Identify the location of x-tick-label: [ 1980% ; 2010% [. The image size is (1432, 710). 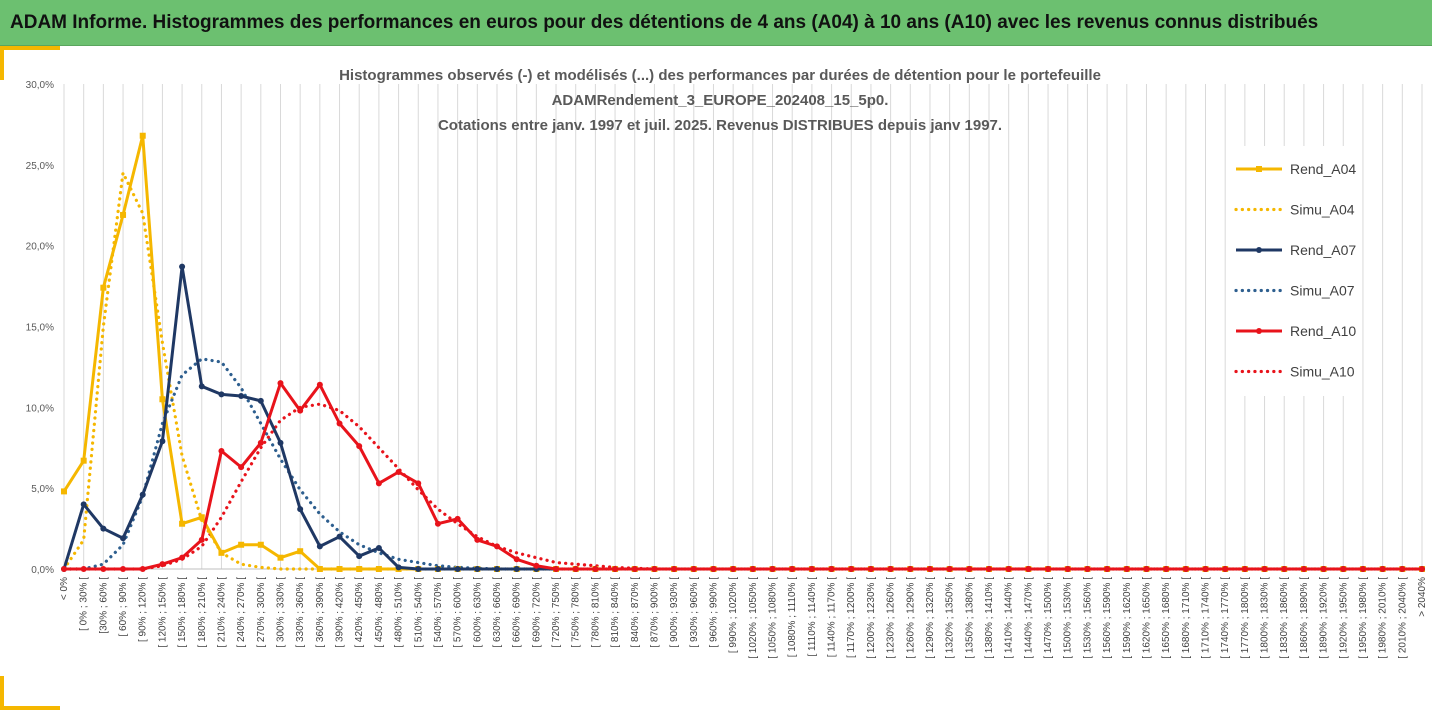
(1383, 618).